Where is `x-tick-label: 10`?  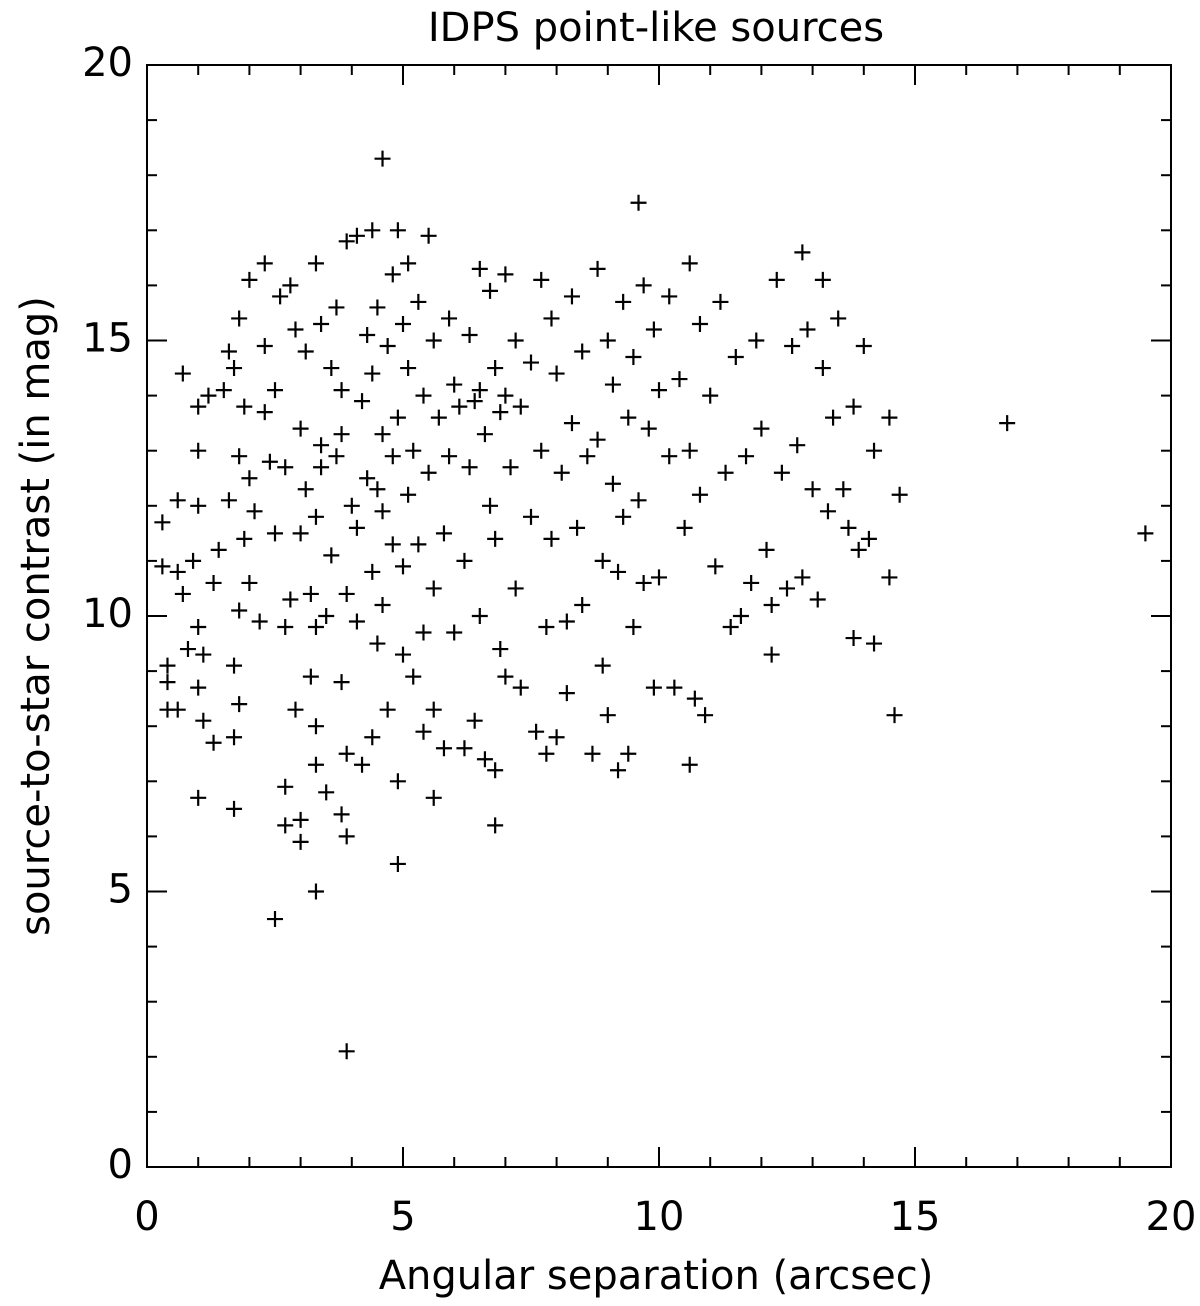 x-tick-label: 10 is located at coordinates (659, 1217).